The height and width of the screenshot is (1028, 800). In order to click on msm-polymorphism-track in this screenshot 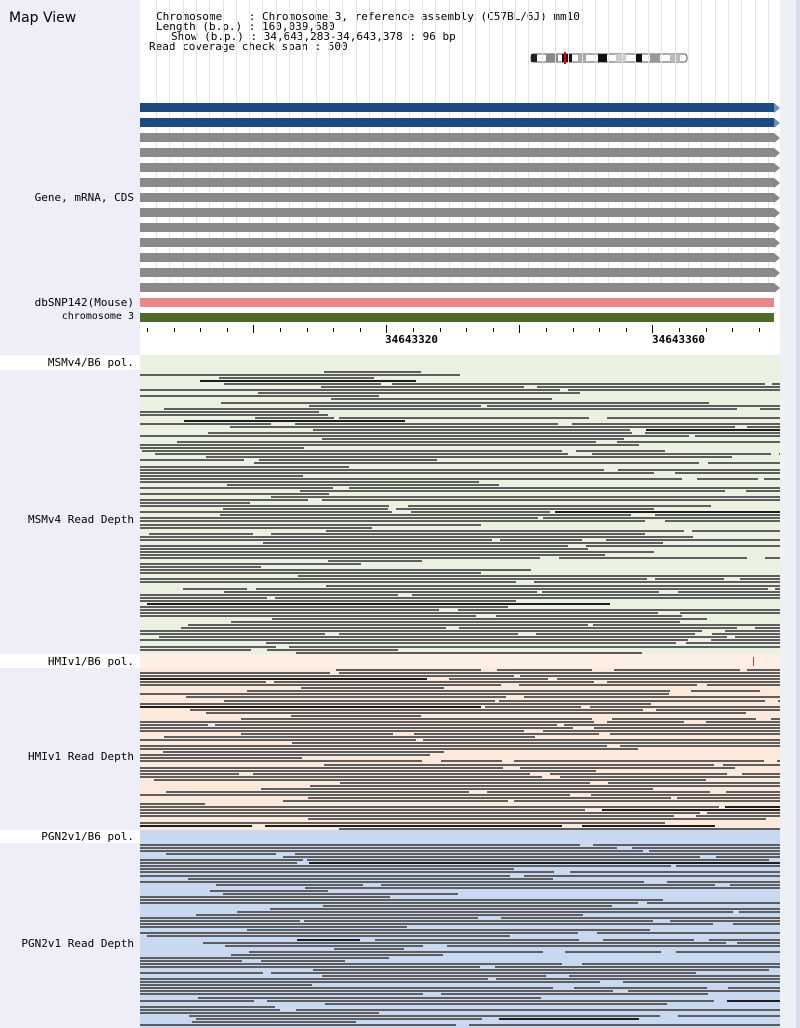, I will do `click(460, 362)`.